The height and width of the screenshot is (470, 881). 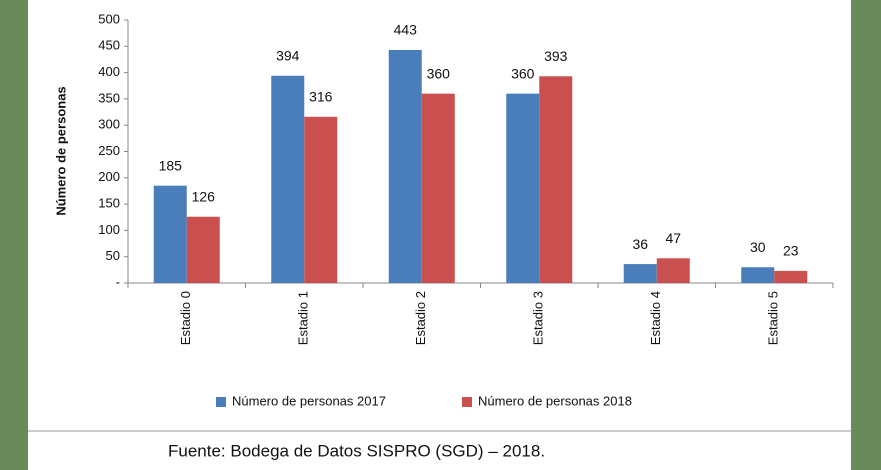 What do you see at coordinates (109, 18) in the screenshot?
I see `y-tick-label: 500` at bounding box center [109, 18].